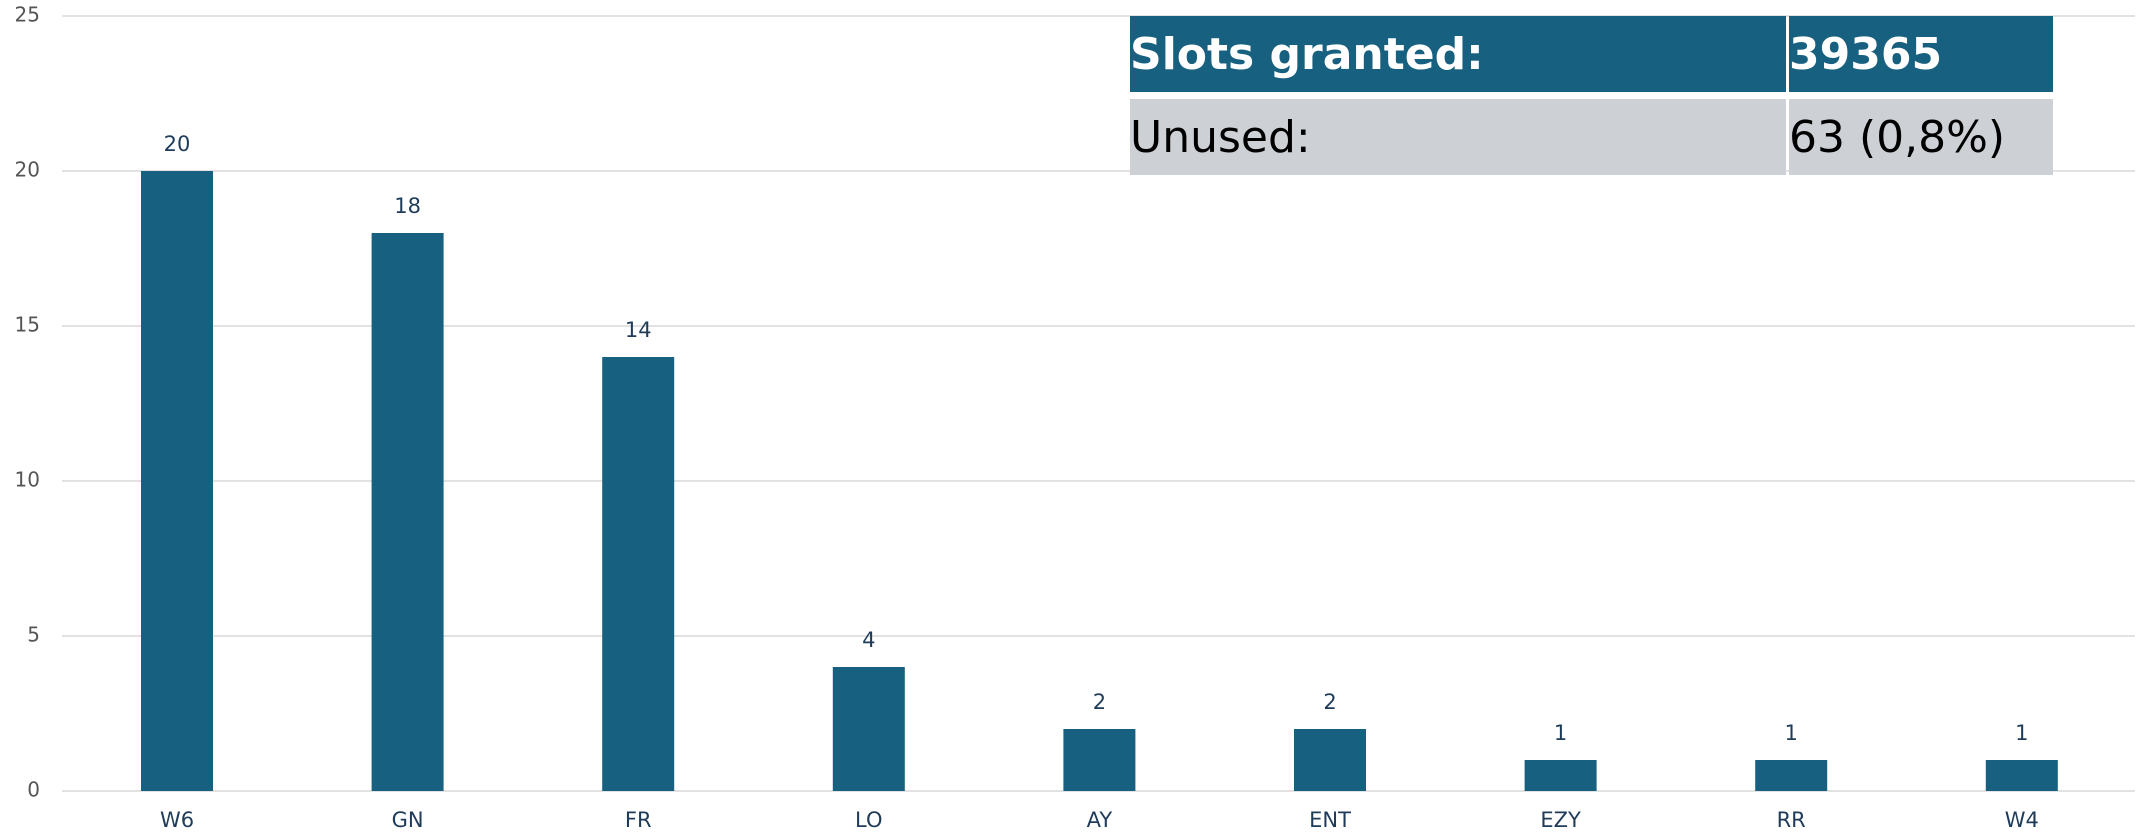 The width and height of the screenshot is (2146, 836). What do you see at coordinates (1591, 95) in the screenshot?
I see `summary-table: Slots granted: 39365 Unused: 63 (0,8%)` at bounding box center [1591, 95].